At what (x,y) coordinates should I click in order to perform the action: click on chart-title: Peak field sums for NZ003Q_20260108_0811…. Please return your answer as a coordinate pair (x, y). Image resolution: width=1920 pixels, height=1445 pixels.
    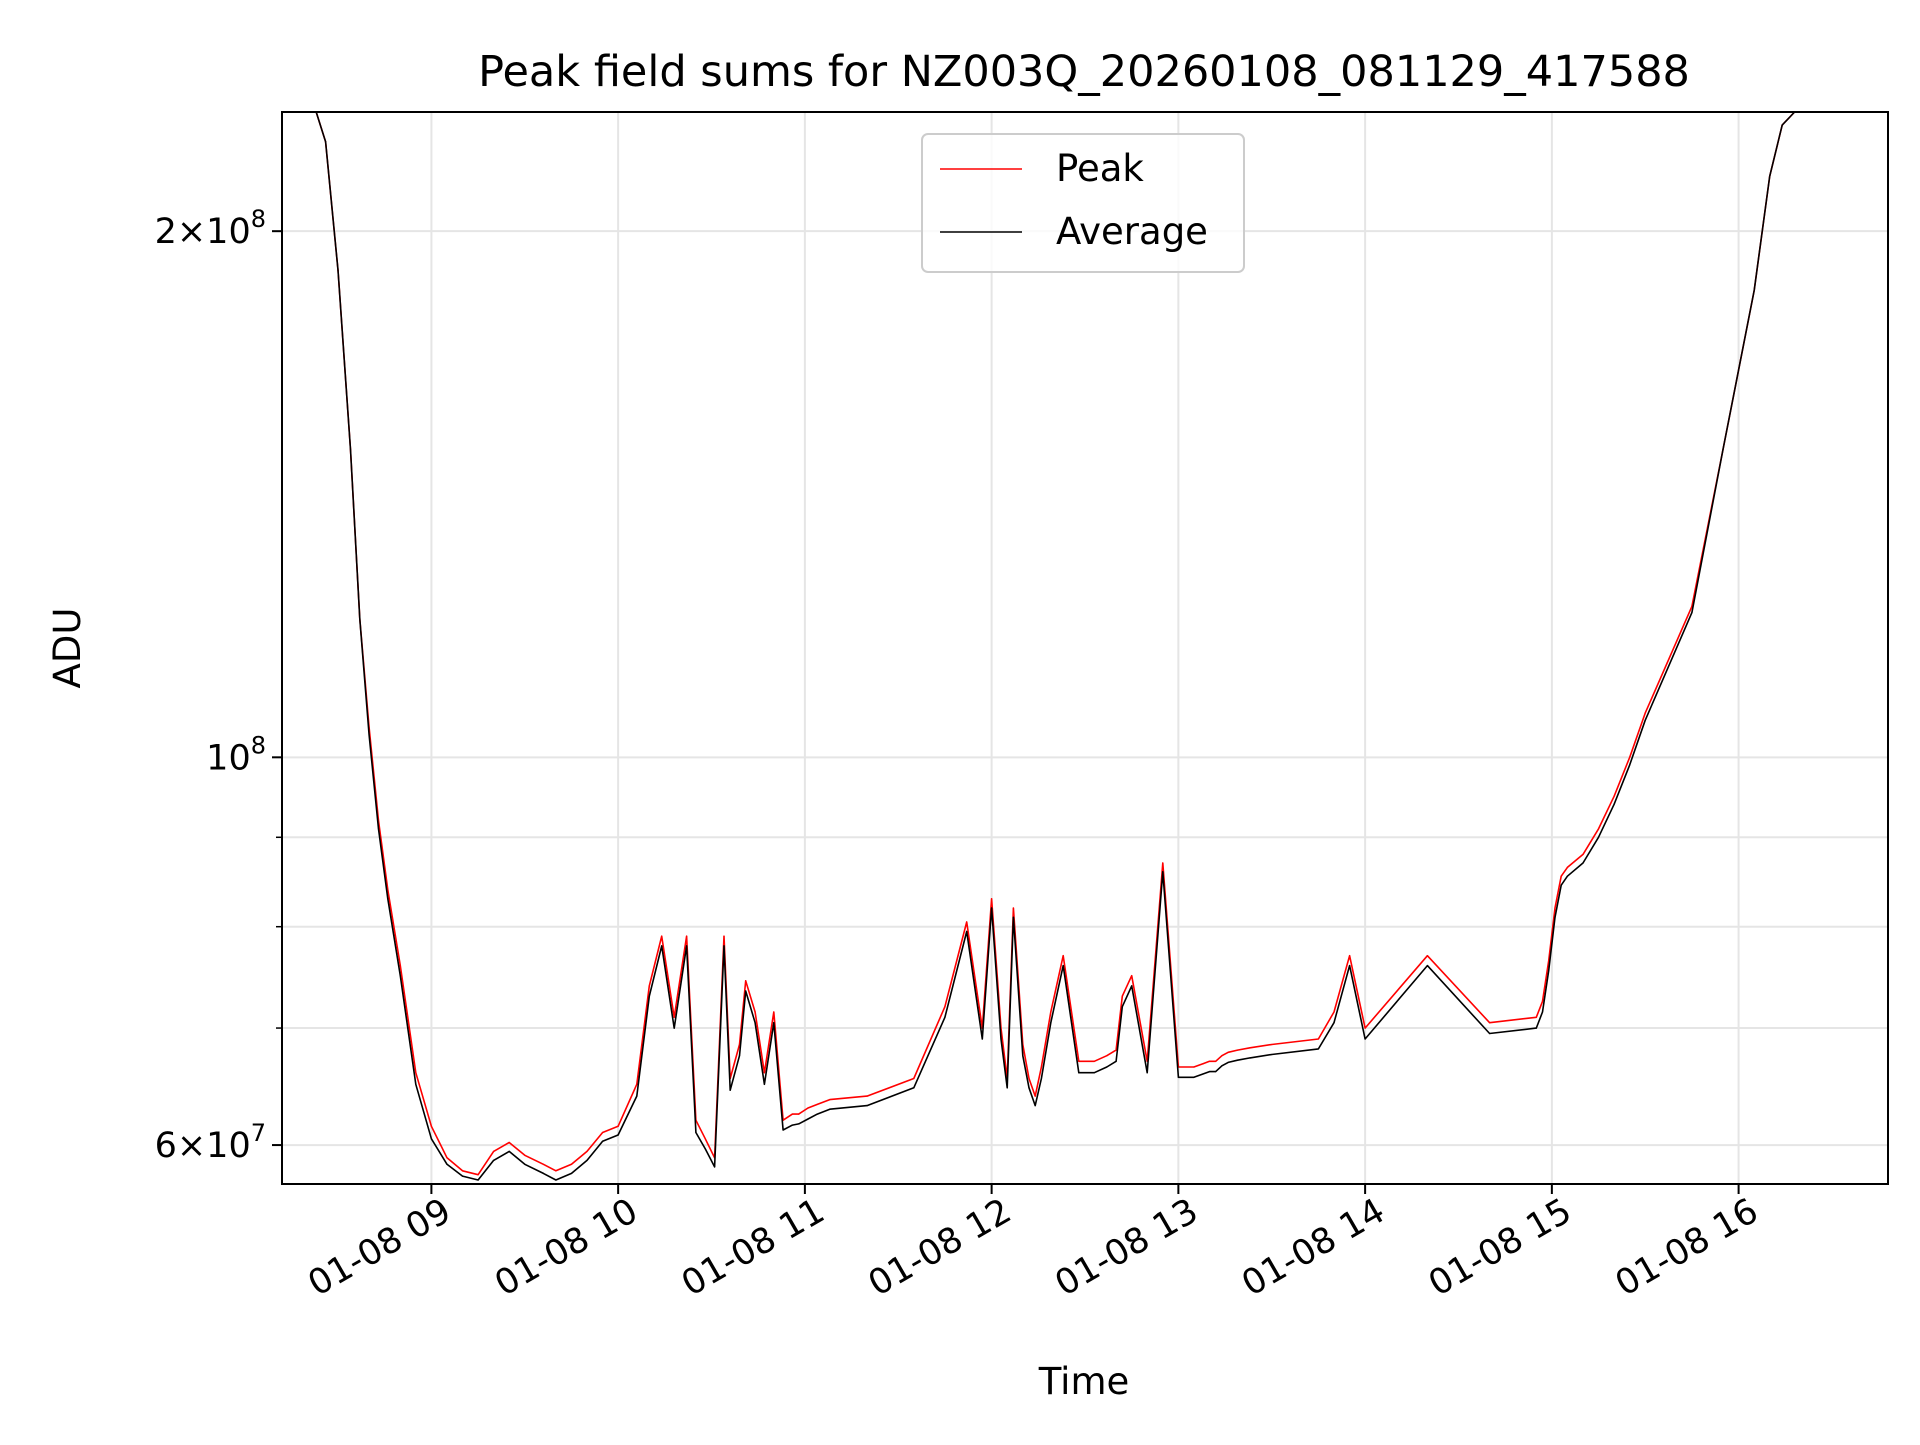
    Looking at the image, I should click on (1084, 72).